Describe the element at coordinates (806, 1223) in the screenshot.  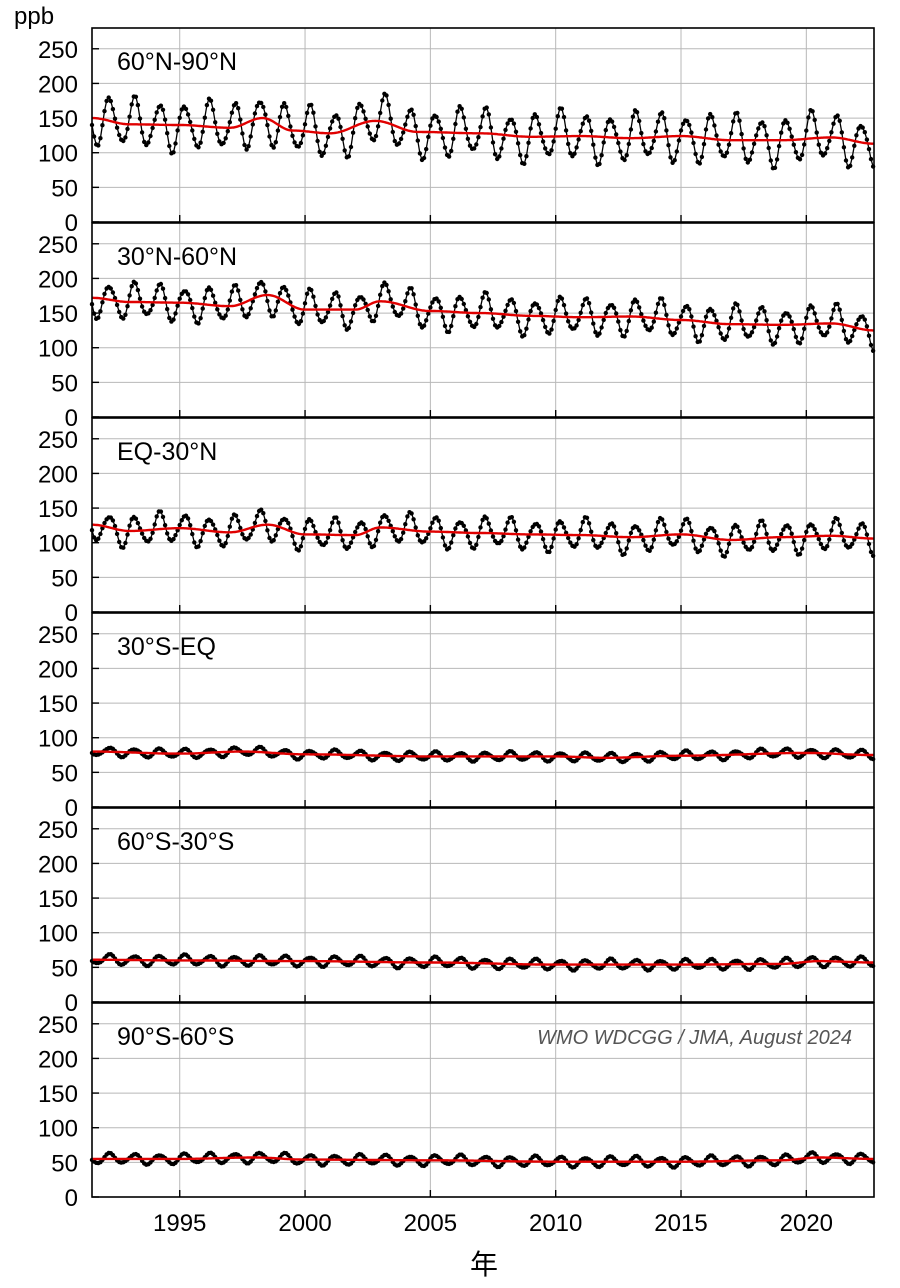
I see `x-tick-label: 2020` at that location.